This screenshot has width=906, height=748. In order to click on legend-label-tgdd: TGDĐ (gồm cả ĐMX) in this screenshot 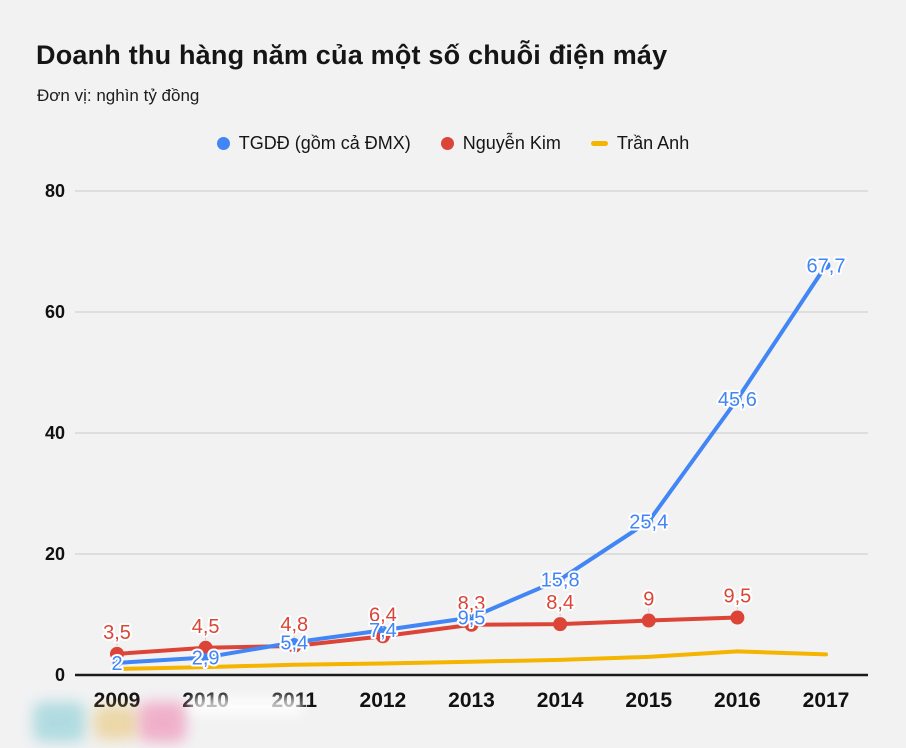, I will do `click(324, 143)`.